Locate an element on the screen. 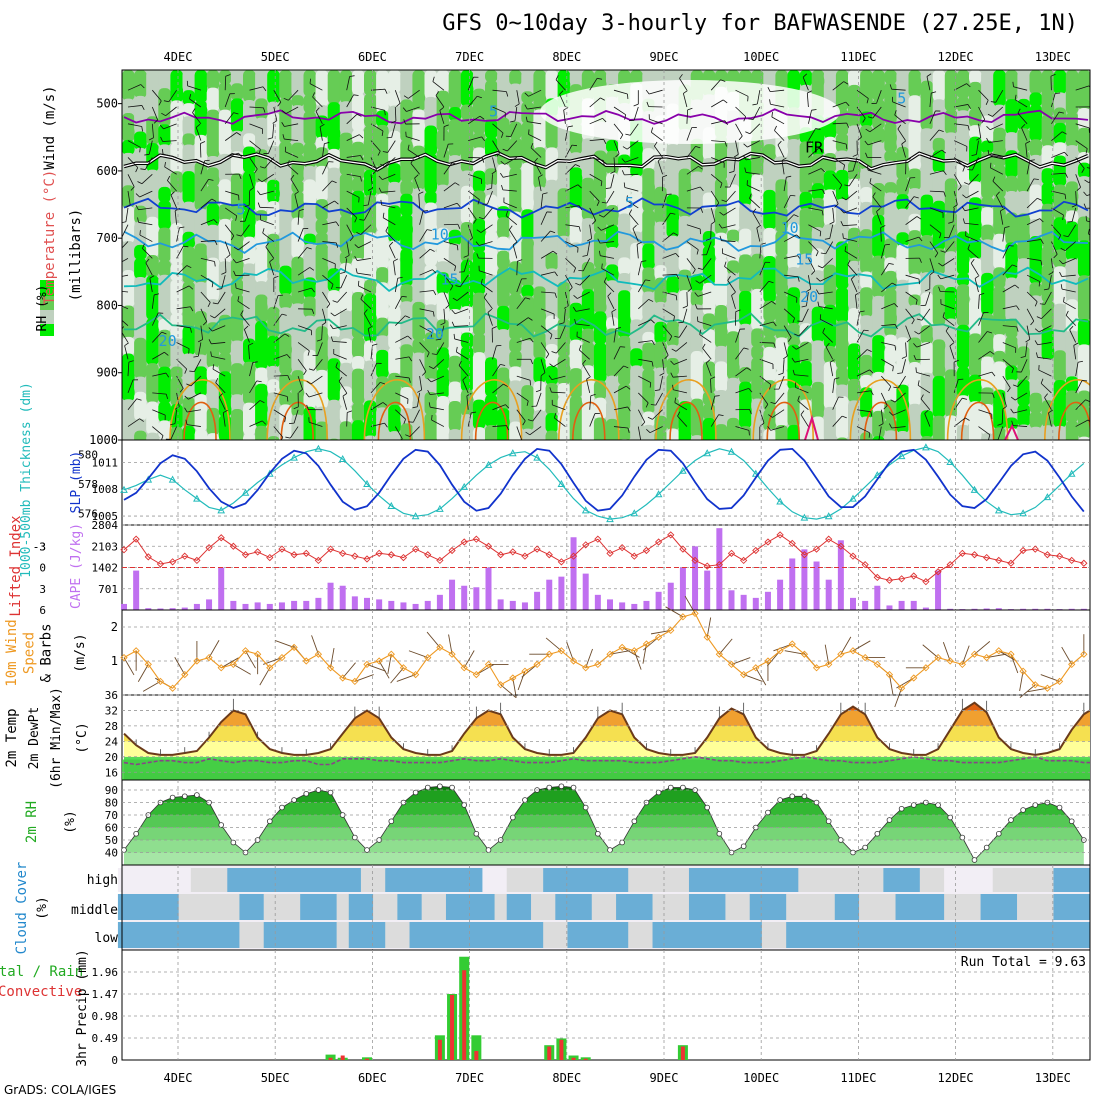 This screenshot has height=1104, width=1100. date-label-top: 6DEC is located at coordinates (372, 57).